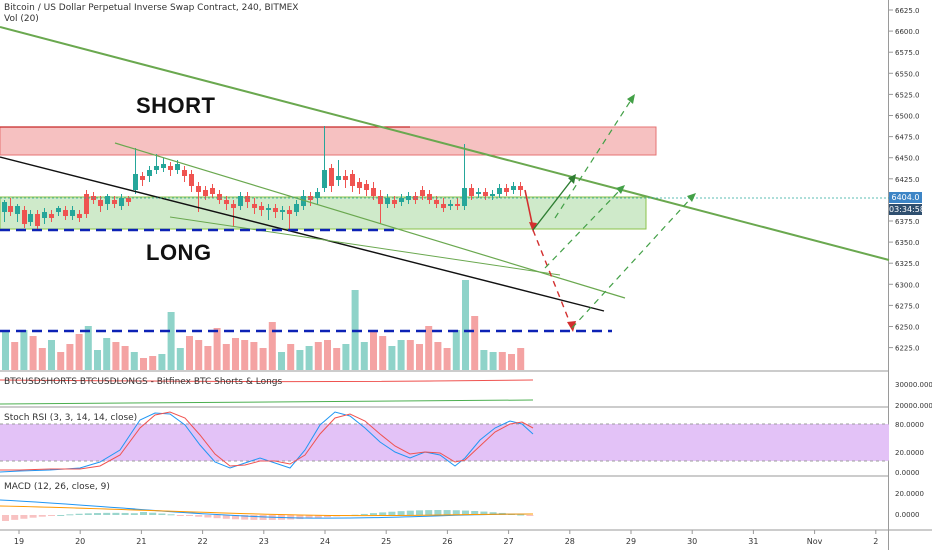  Describe the element at coordinates (365, 246) in the screenshot. I see `inner-channel-line` at that location.